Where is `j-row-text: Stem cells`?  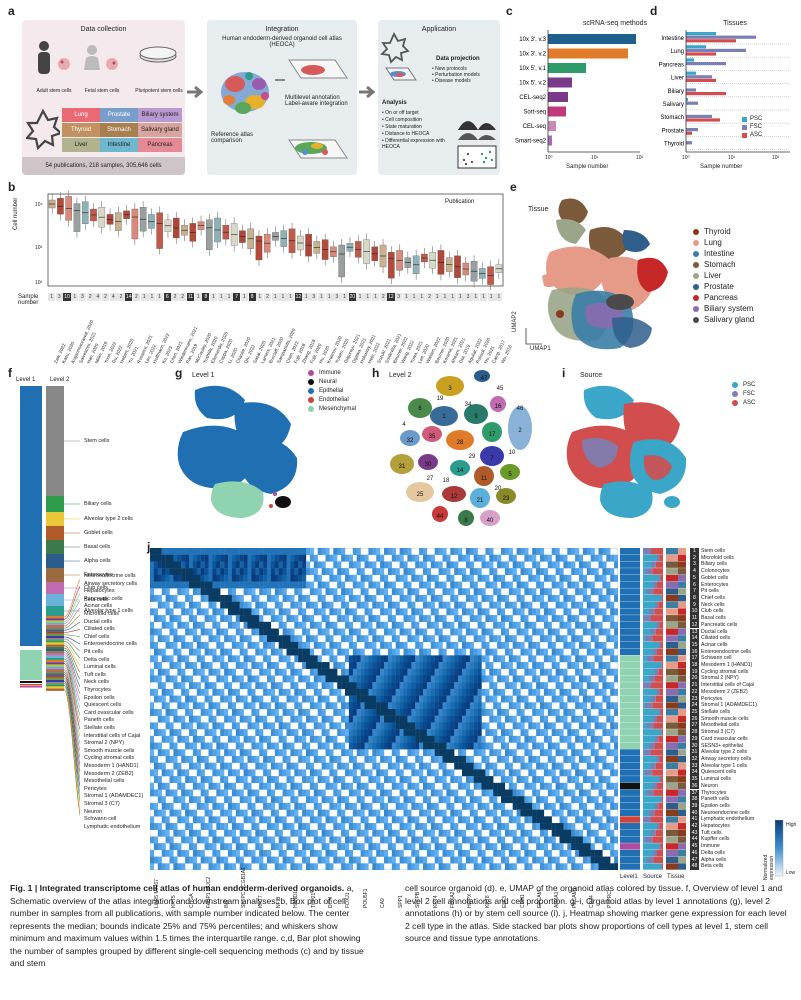
j-row-text: Stem cells is located at coordinates (713, 551).